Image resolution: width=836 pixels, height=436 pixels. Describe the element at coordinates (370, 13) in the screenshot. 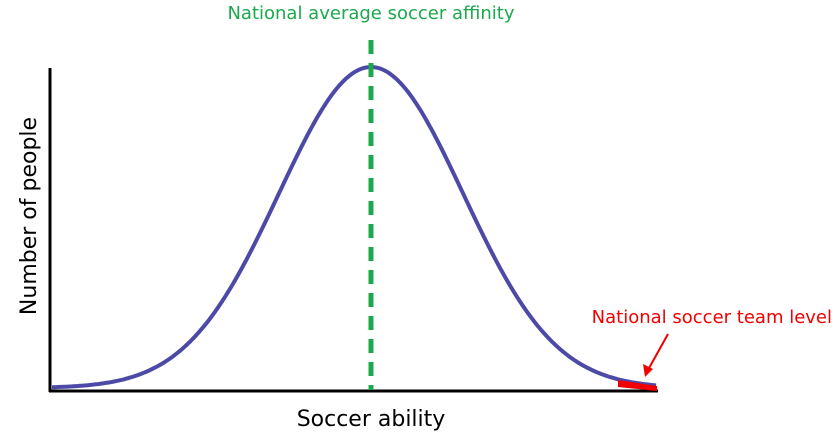

I see `mean-label: National average soccer affinity` at that location.